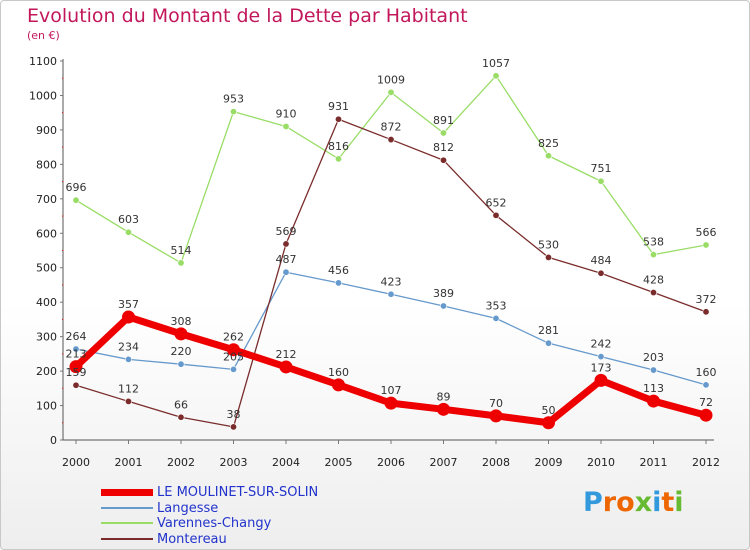 This screenshot has width=750, height=550. Describe the element at coordinates (53, 440) in the screenshot. I see `y-tick-label: 0` at that location.